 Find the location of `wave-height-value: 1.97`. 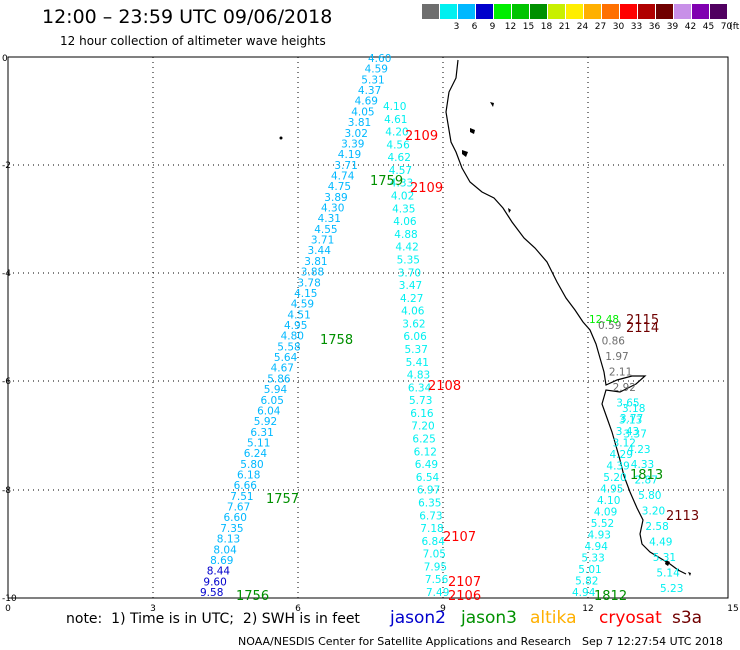

wave-height-value: 1.97 is located at coordinates (616, 357).